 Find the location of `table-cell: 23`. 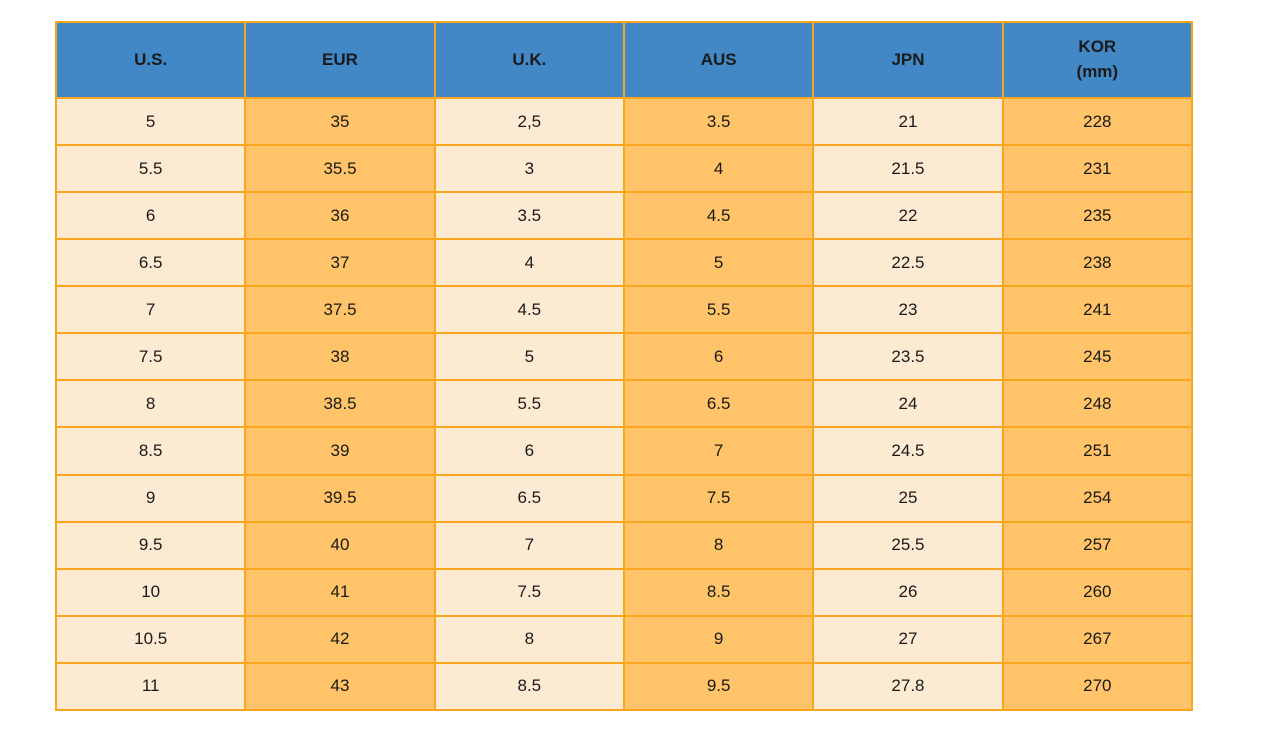

table-cell: 23 is located at coordinates (908, 310).